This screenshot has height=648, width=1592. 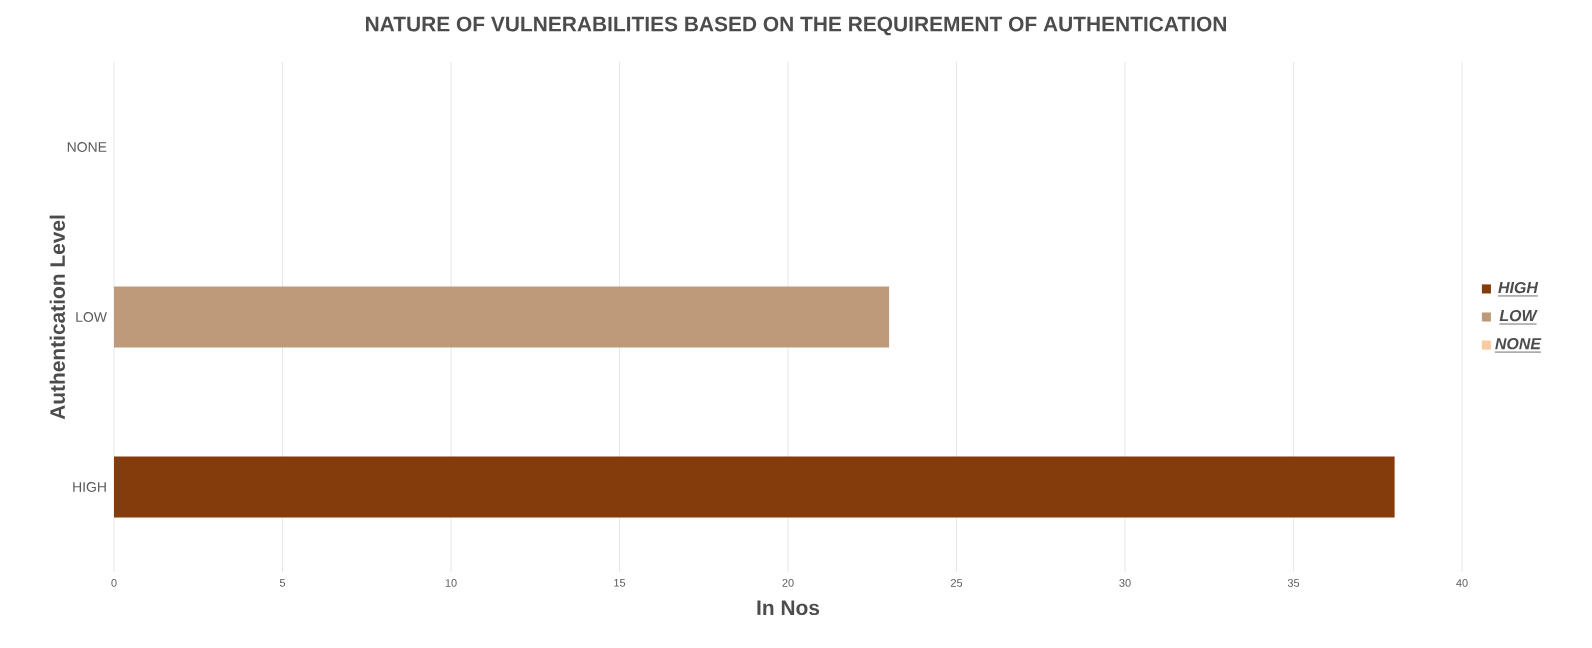 What do you see at coordinates (788, 608) in the screenshot?
I see `x-axis-title: In Nos` at bounding box center [788, 608].